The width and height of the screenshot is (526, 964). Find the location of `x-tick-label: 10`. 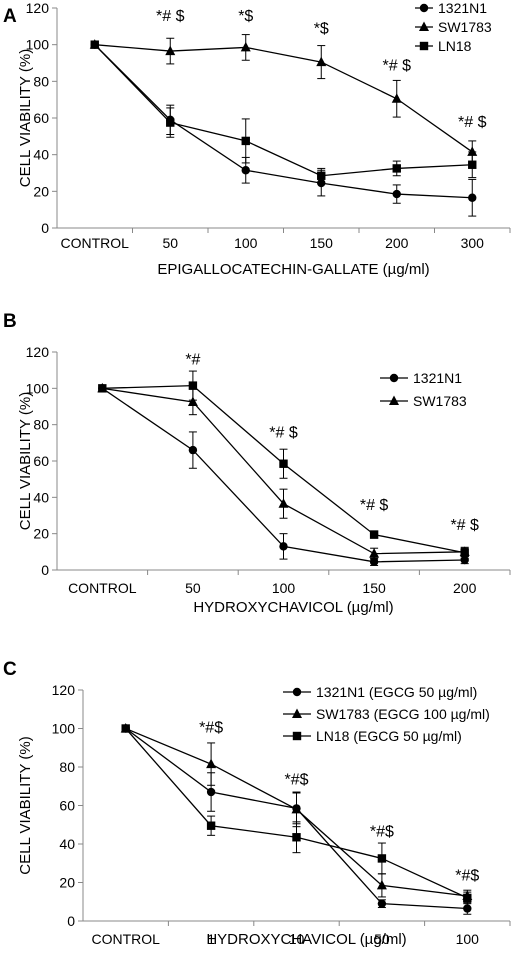

x-tick-label: 10 is located at coordinates (297, 939).